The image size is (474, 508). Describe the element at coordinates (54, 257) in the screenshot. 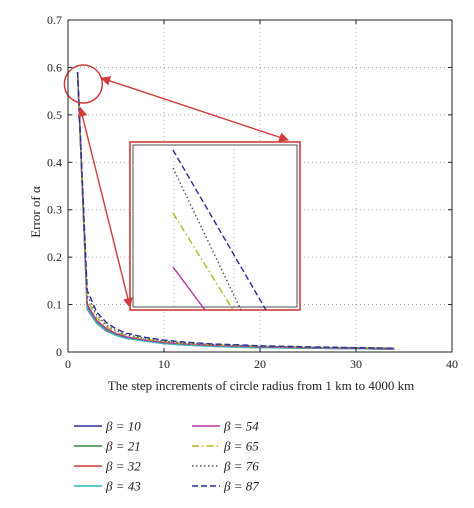

I see `y-tick-label: 0.2` at that location.